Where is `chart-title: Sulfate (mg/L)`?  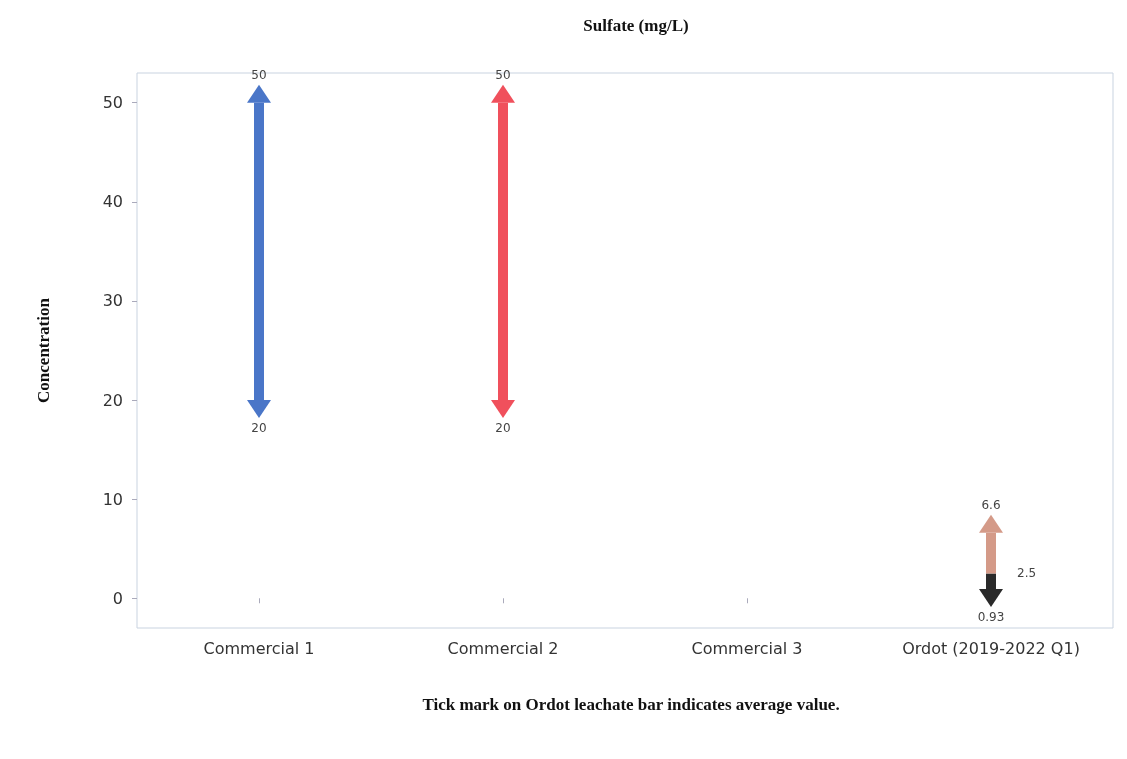
chart-title: Sulfate (mg/L) is located at coordinates (636, 25).